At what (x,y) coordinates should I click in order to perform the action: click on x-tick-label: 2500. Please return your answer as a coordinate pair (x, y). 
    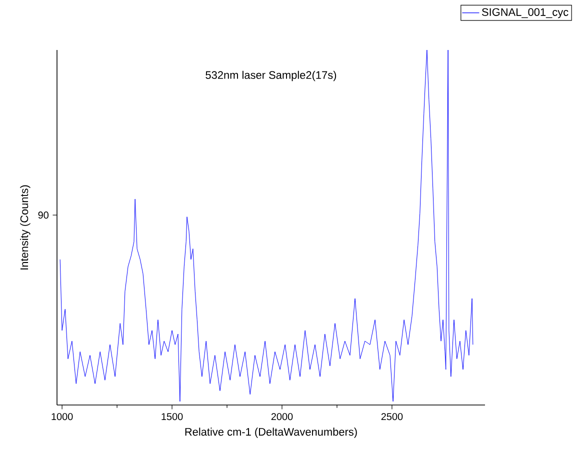
    Looking at the image, I should click on (392, 416).